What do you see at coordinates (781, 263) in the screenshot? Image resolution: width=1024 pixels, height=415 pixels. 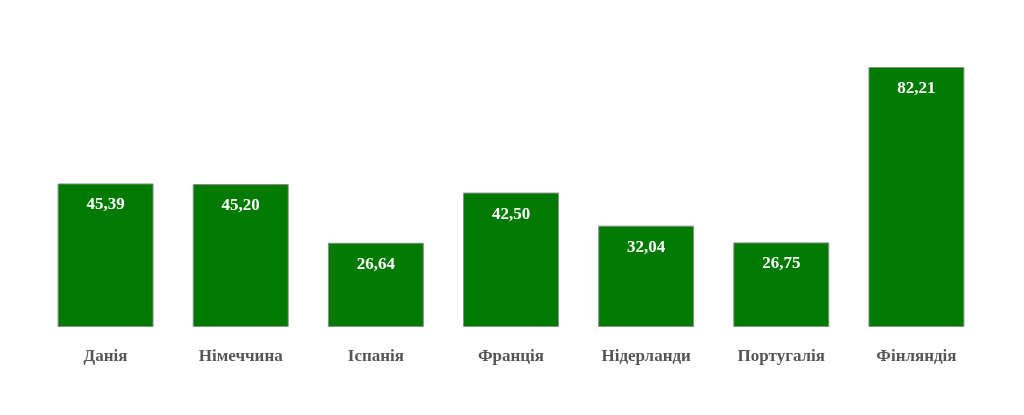 I see `data-label: 26,75` at bounding box center [781, 263].